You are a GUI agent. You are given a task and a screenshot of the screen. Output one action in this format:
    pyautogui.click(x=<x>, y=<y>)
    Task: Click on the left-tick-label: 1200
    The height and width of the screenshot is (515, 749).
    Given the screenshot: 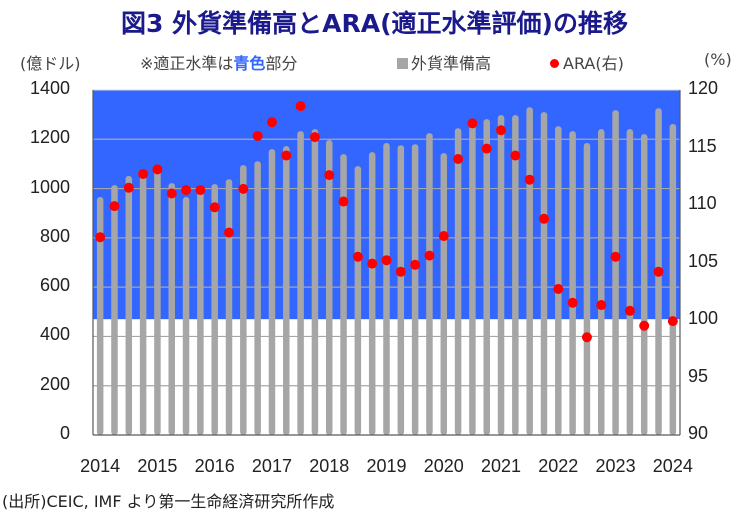 What is the action you would take?
    pyautogui.click(x=49, y=137)
    